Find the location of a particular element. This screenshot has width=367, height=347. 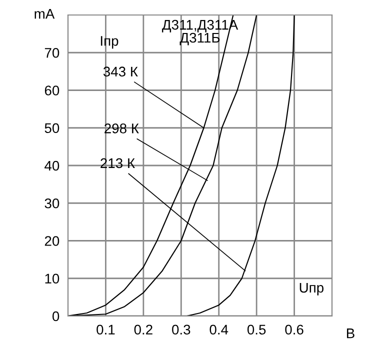

annotation: 298 К is located at coordinates (121, 129).